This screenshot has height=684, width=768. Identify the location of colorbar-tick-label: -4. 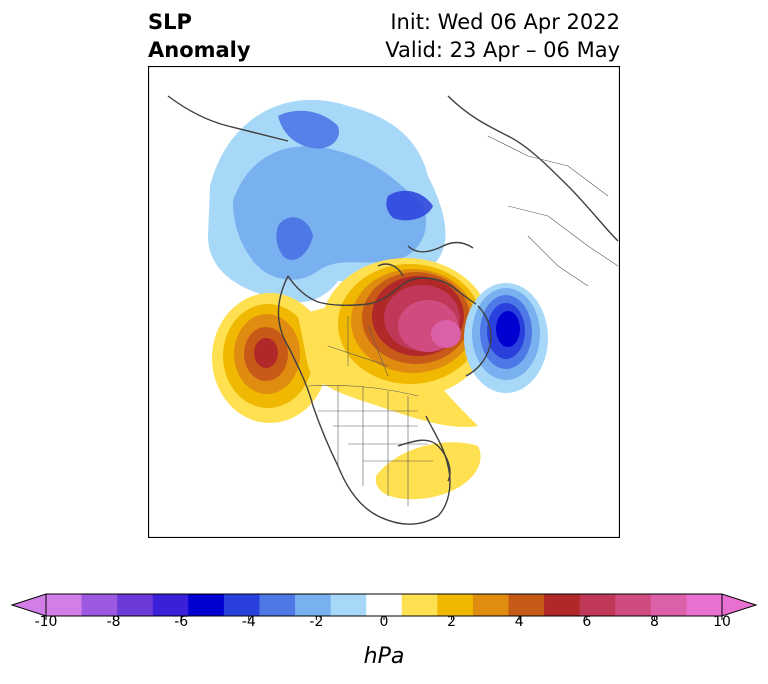
(249, 621).